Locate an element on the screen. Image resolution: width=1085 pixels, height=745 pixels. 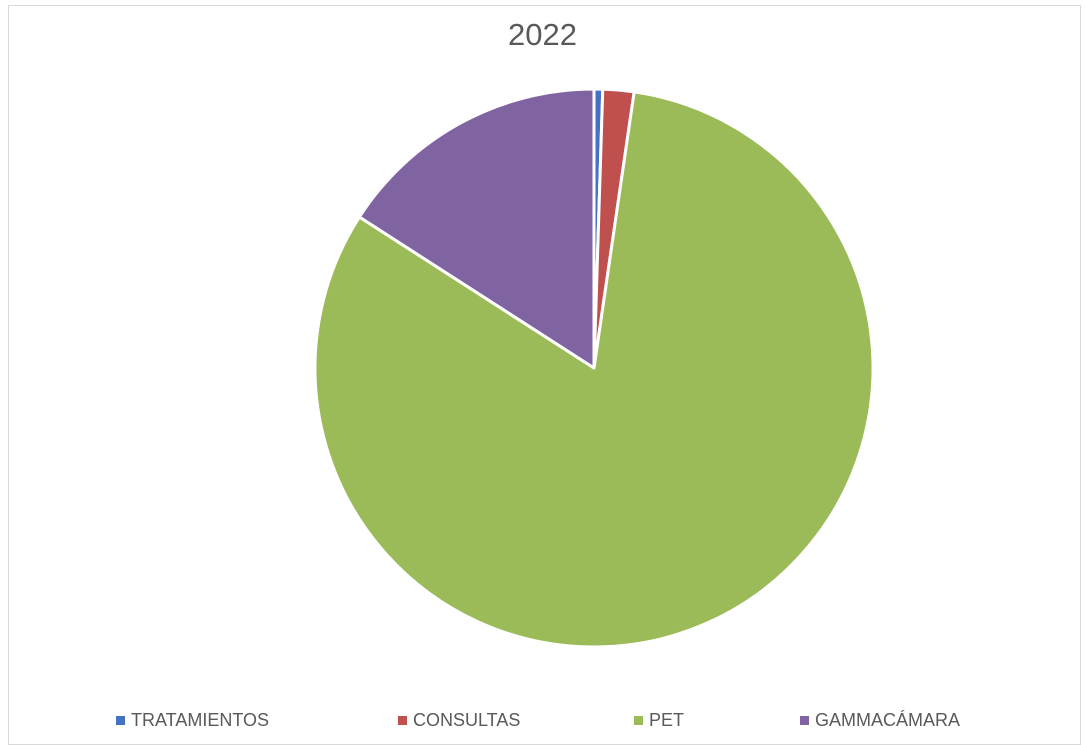
legend: TRATAMIENTOS CONSULTAS PET GAMMACÁMARA is located at coordinates (542, 720).